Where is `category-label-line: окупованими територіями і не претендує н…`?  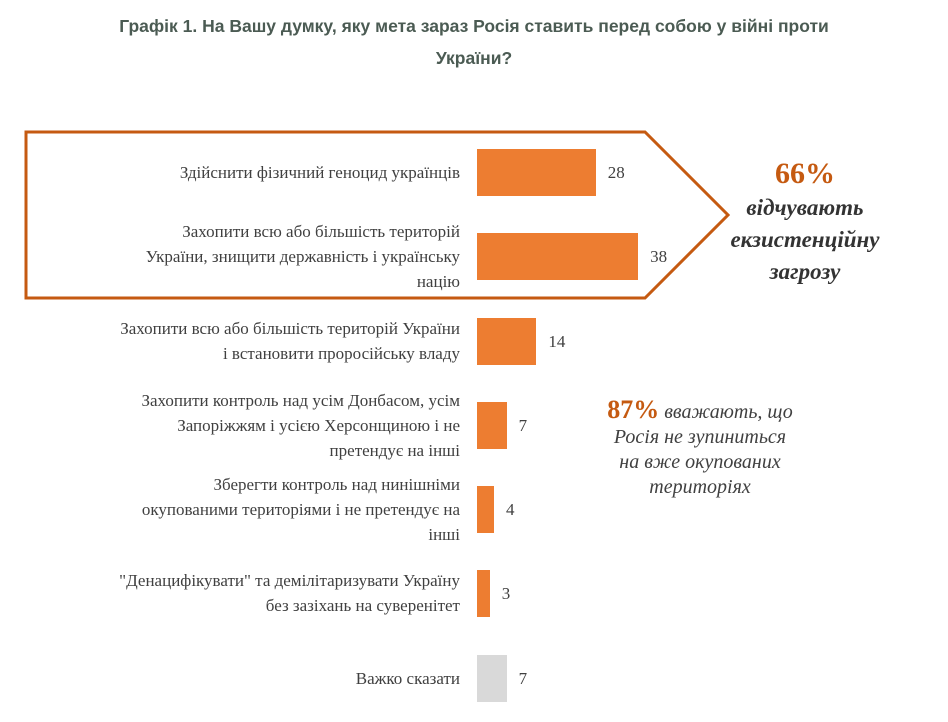
category-label-line: окупованими територіями і не претендує н… is located at coordinates (300, 509).